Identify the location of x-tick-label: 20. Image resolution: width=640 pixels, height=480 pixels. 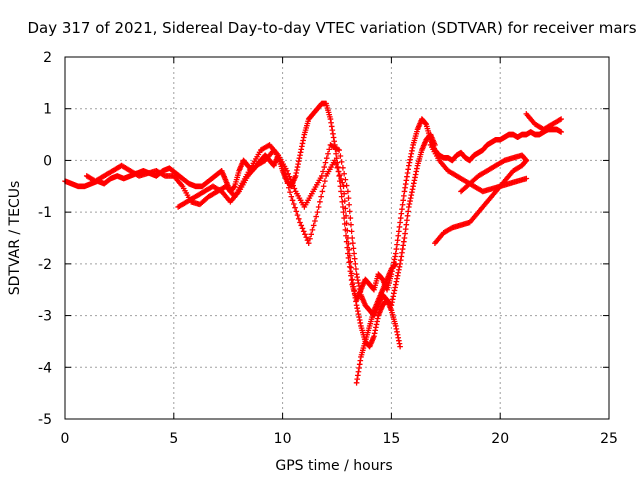
(500, 439).